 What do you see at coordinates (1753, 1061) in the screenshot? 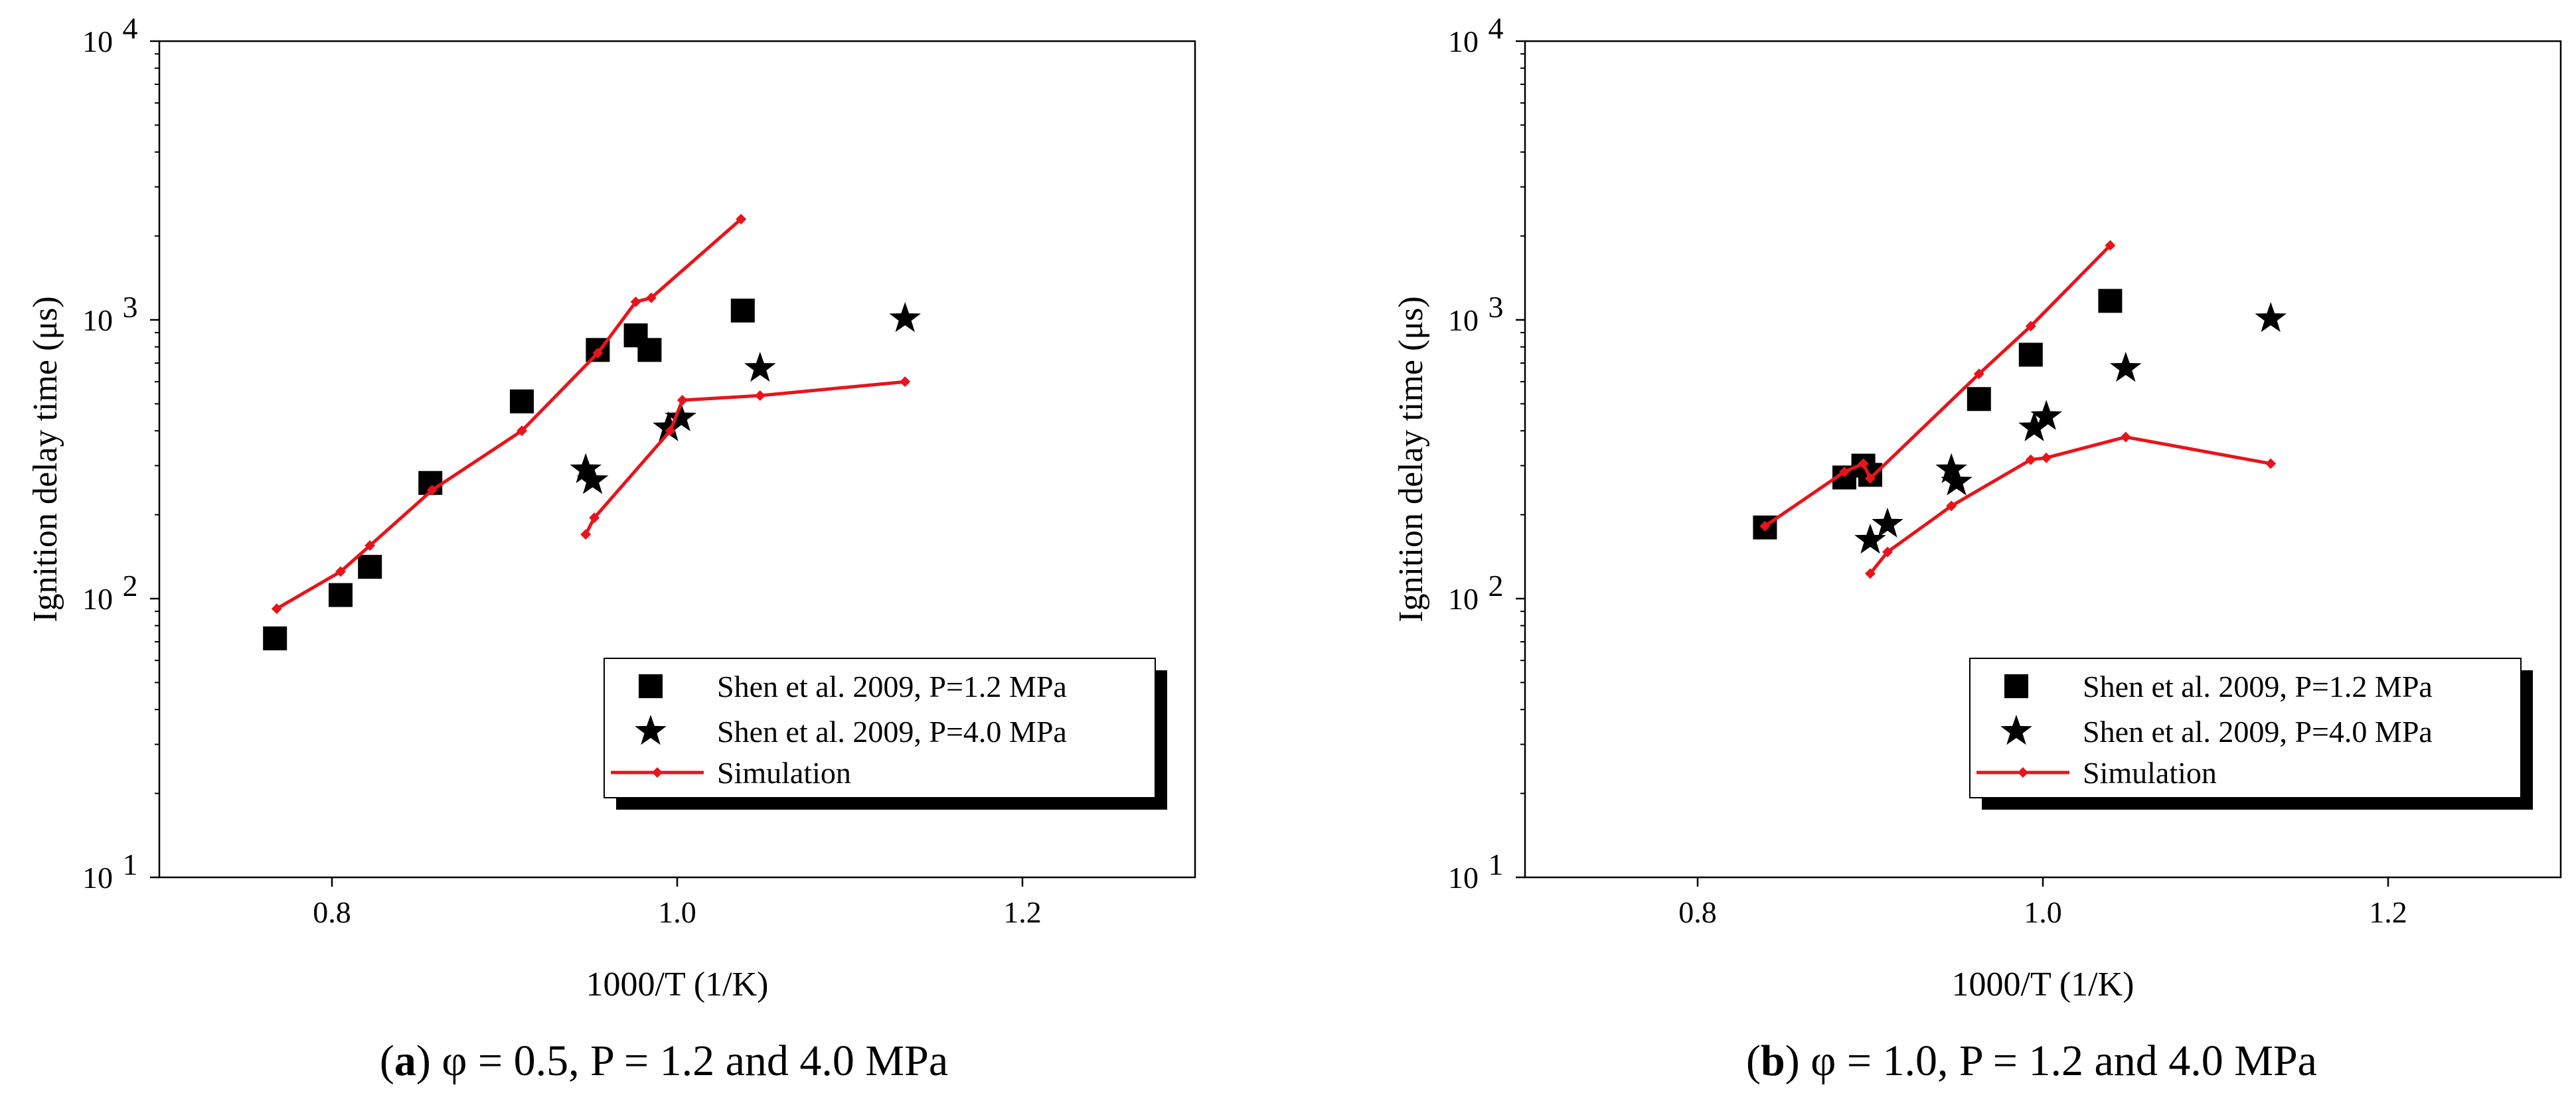
I see `caption-open: (` at bounding box center [1753, 1061].